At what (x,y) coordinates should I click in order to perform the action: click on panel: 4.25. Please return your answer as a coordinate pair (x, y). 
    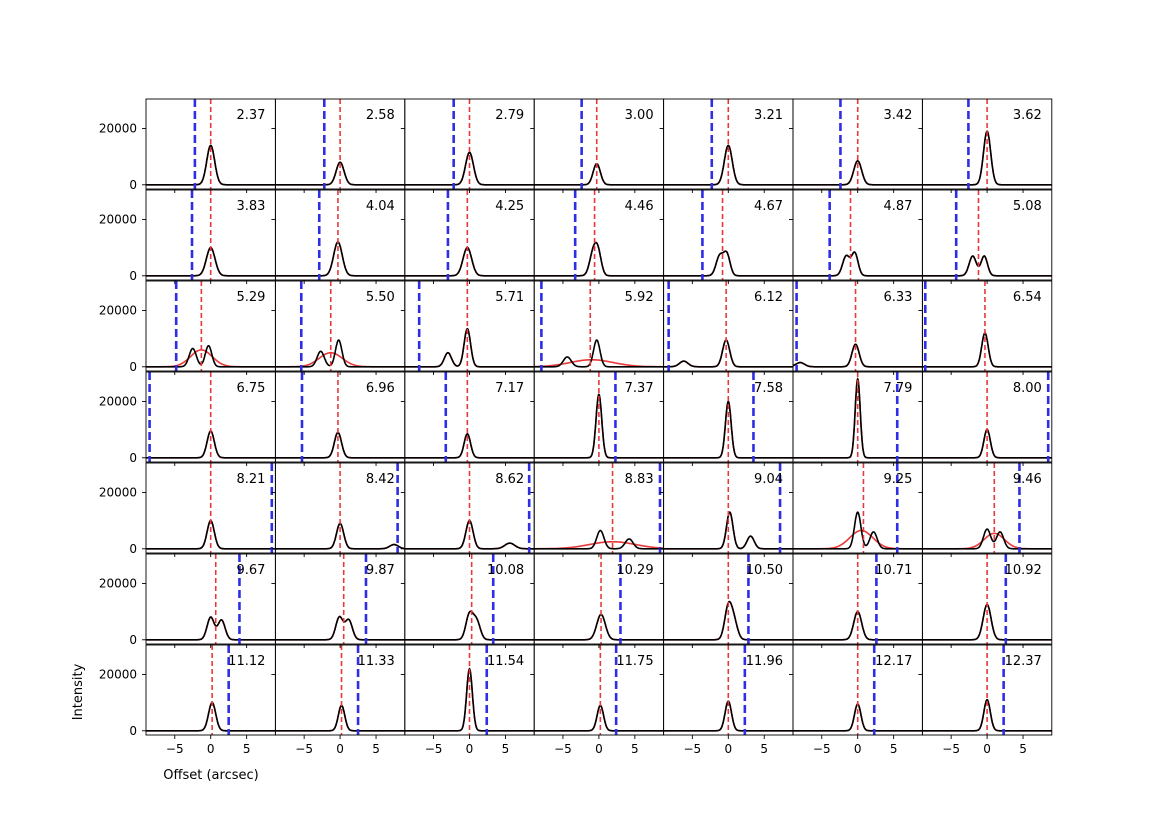
    Looking at the image, I should click on (467, 236).